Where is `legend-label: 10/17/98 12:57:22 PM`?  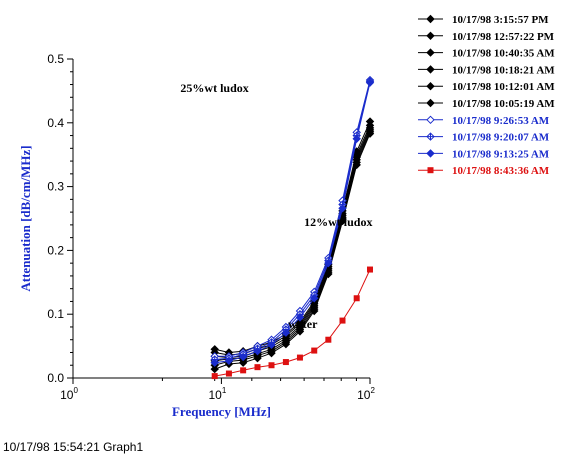
legend-label: 10/17/98 12:57:22 PM is located at coordinates (503, 37).